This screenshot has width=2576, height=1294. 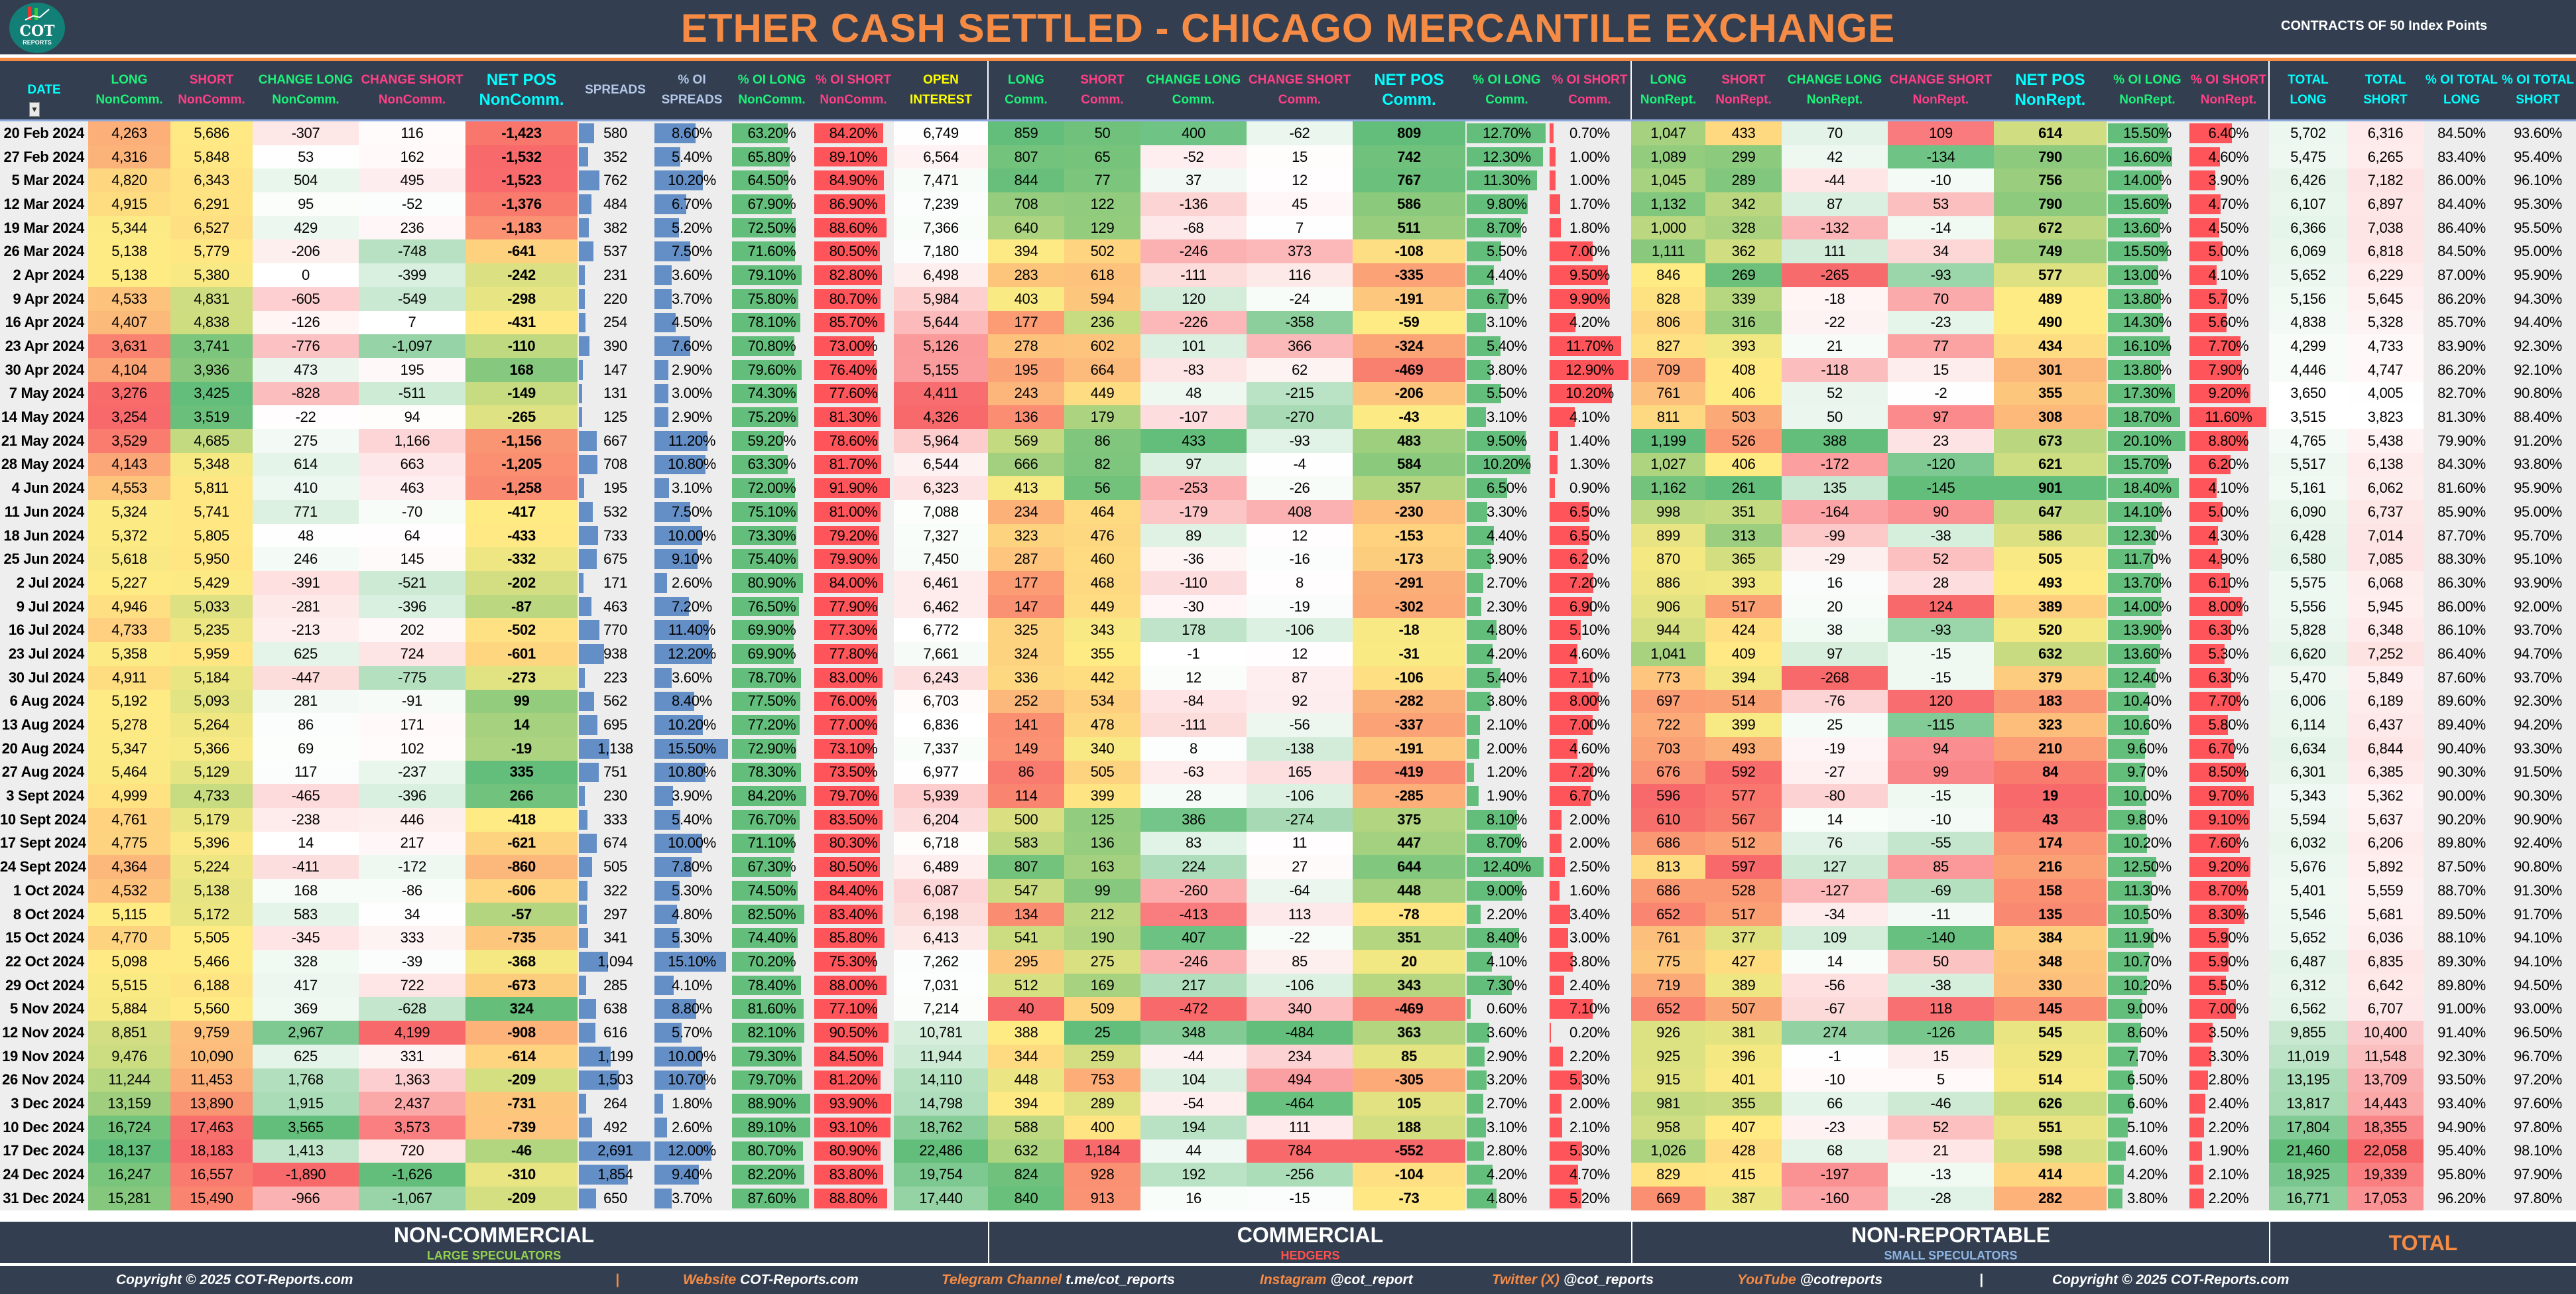 What do you see at coordinates (1120, 1279) in the screenshot?
I see `footer-telegram-link: t.me/cot_reports` at bounding box center [1120, 1279].